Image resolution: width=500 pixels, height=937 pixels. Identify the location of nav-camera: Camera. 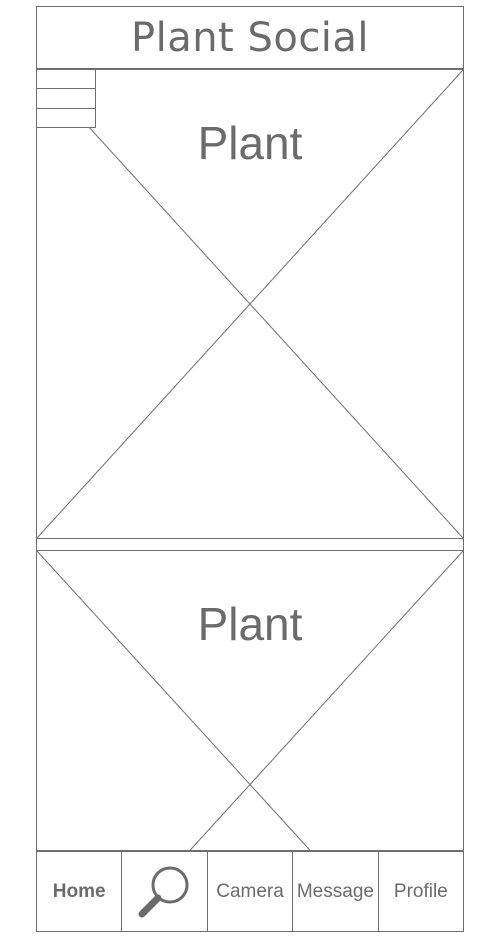
(251, 891).